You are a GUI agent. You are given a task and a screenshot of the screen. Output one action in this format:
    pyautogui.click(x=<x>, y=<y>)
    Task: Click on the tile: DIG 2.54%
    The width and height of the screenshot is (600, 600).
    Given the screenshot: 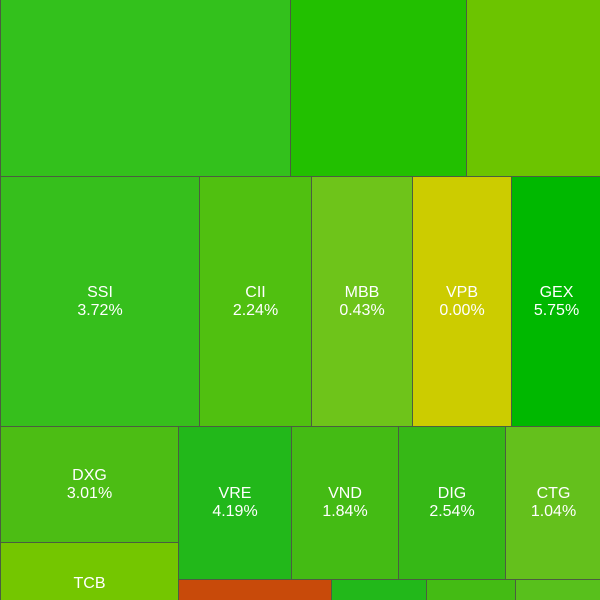 What is the action you would take?
    pyautogui.click(x=452, y=503)
    